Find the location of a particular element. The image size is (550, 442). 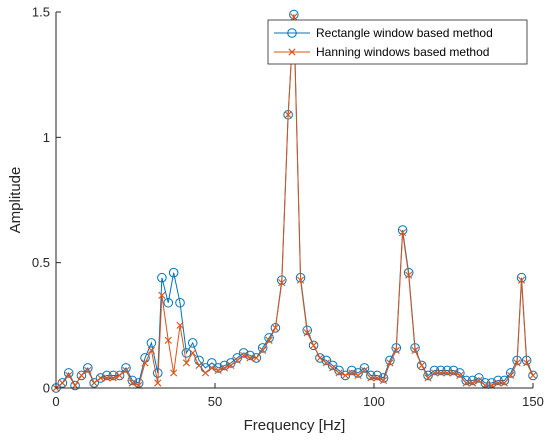

x-tick-label: 100 is located at coordinates (374, 401).